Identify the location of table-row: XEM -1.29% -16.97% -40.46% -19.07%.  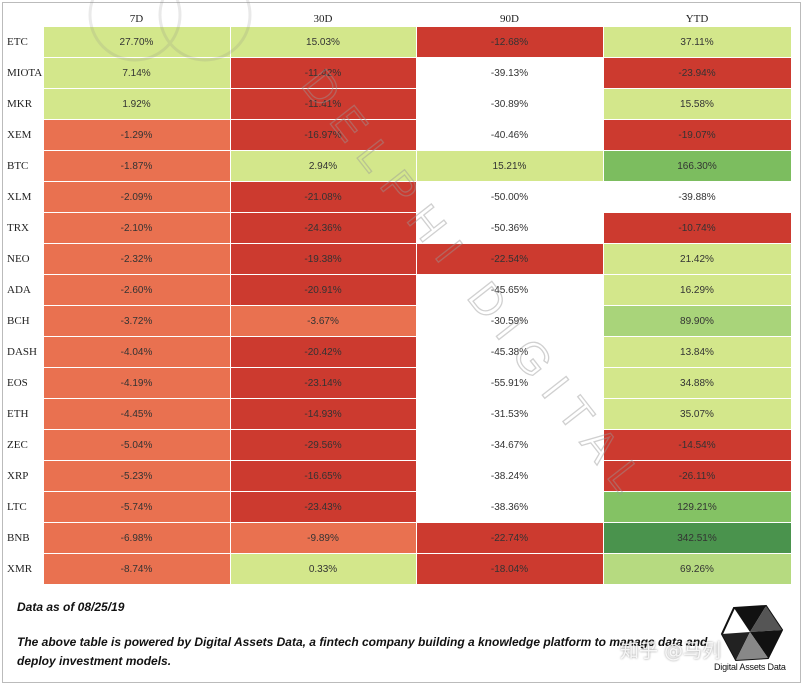
(398, 135).